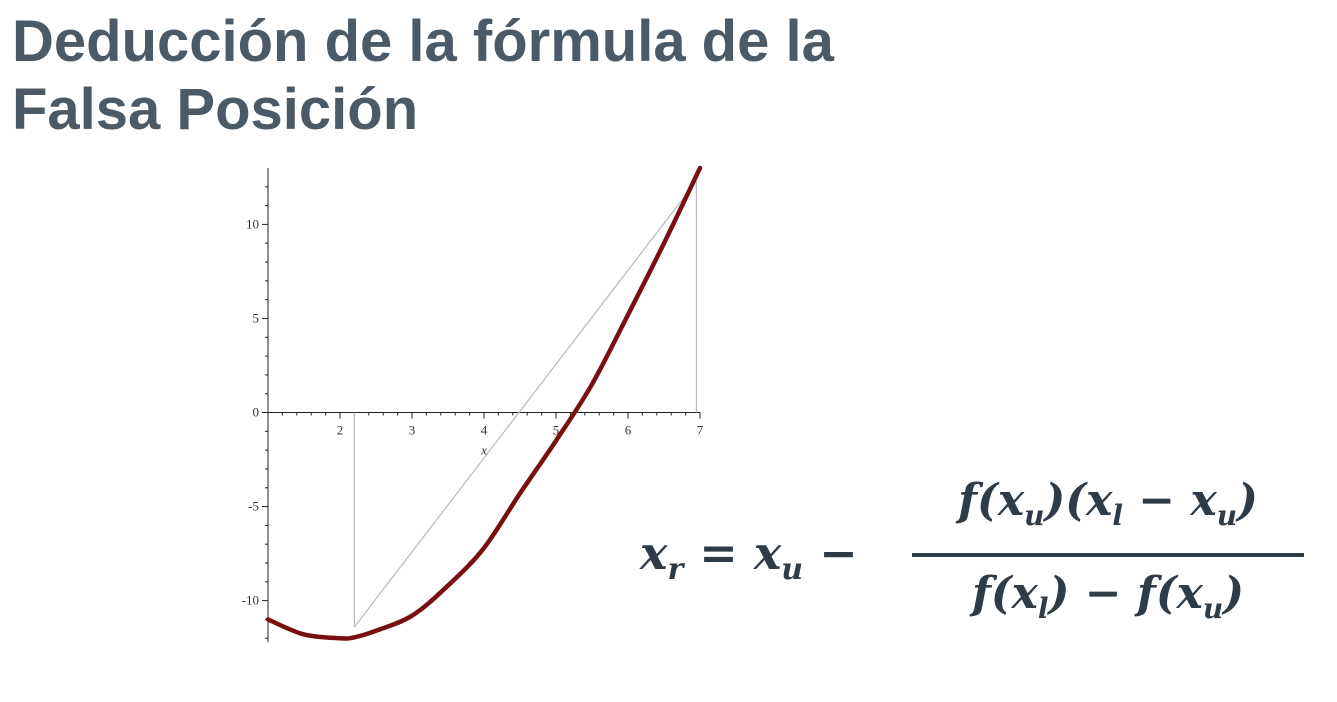 Image resolution: width=1337 pixels, height=702 pixels. What do you see at coordinates (654, 553) in the screenshot?
I see `formula-xr-var: x` at bounding box center [654, 553].